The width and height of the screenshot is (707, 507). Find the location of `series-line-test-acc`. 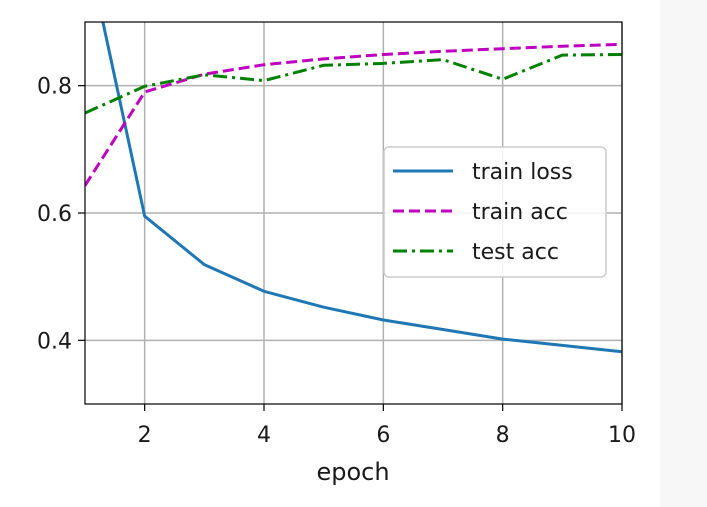

series-line-test-acc is located at coordinates (353, 84).